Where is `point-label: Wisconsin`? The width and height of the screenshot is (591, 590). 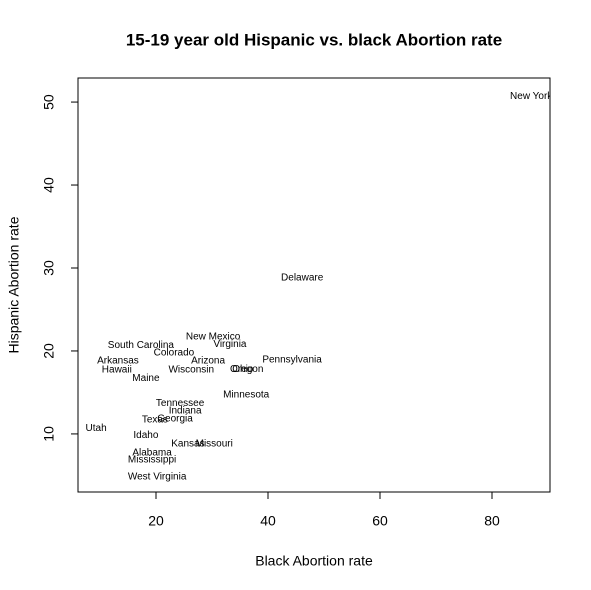
point-label: Wisconsin is located at coordinates (191, 370).